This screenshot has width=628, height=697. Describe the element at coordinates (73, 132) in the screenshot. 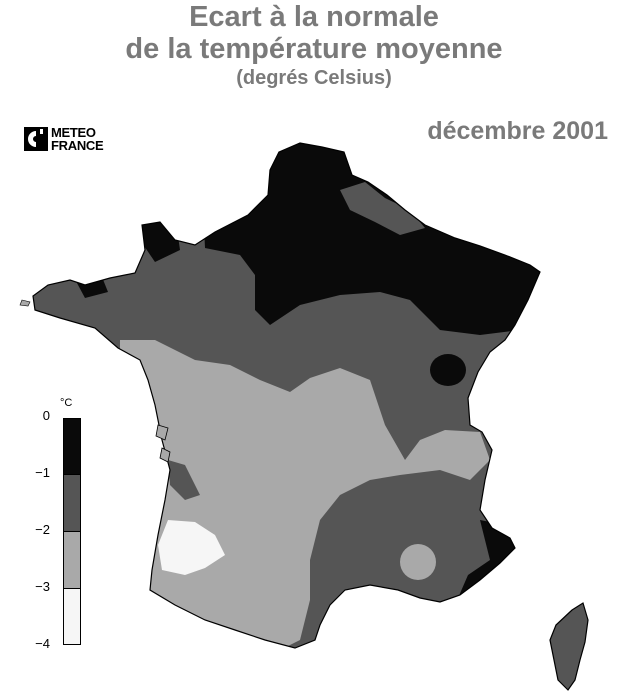

I see `logo-line-1: METEO` at that location.